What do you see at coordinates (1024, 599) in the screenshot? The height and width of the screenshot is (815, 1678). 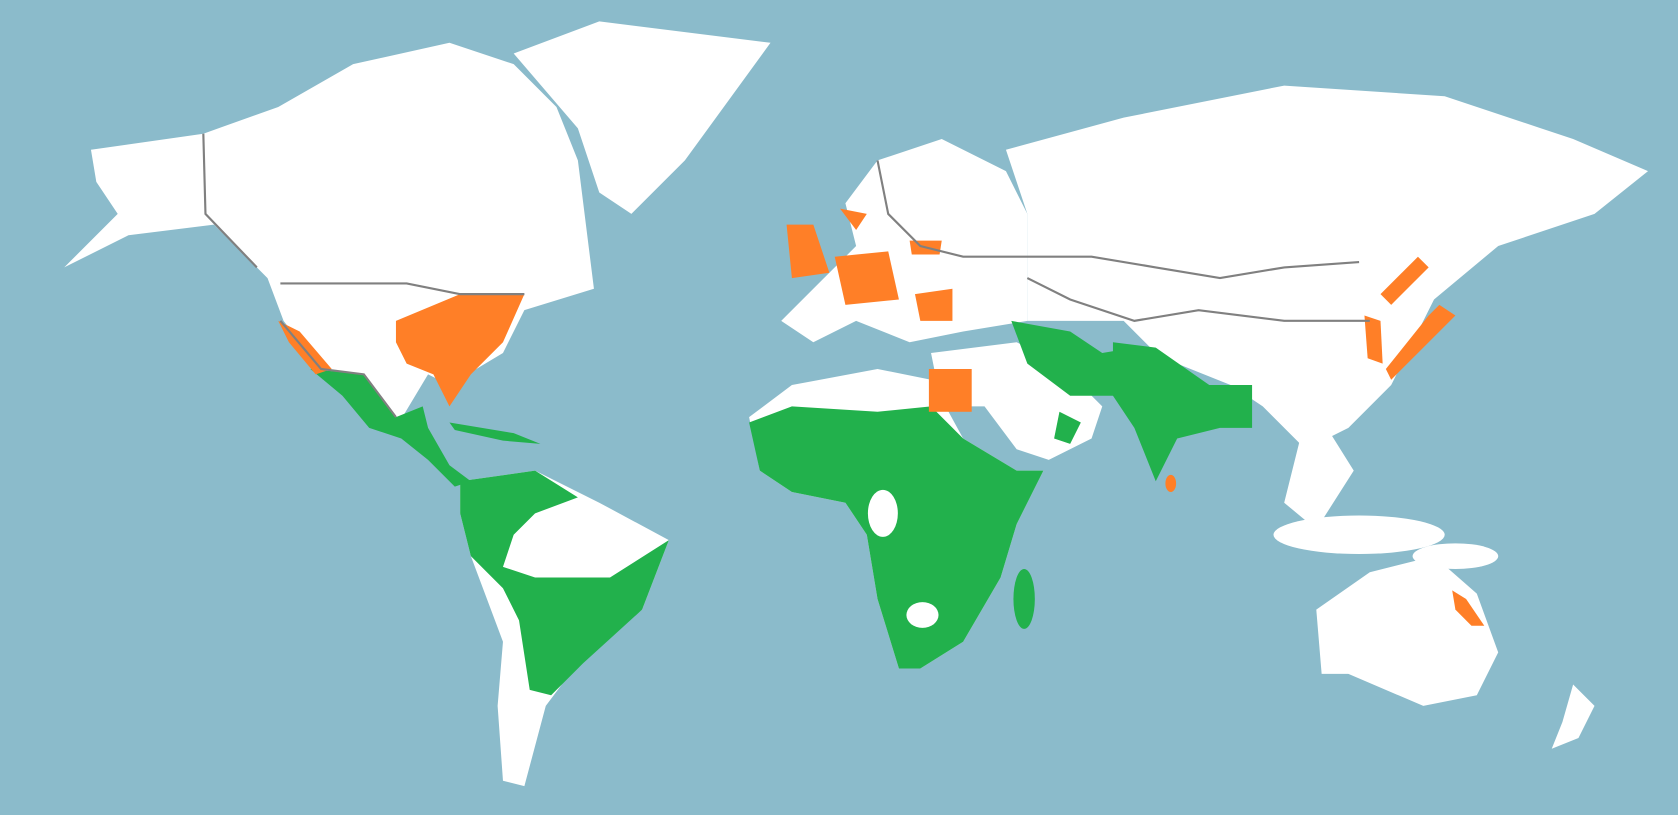 I see `madagascar` at bounding box center [1024, 599].